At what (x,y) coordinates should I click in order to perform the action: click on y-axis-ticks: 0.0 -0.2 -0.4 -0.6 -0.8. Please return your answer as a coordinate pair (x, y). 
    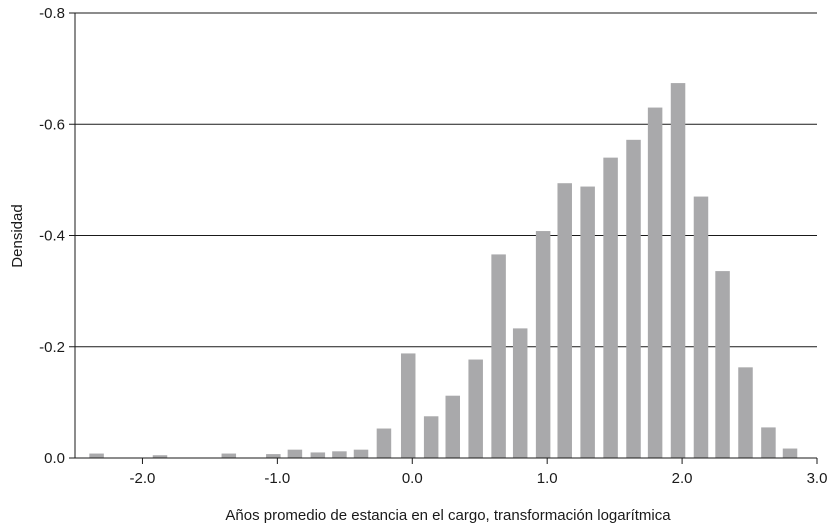
    Looking at the image, I should click on (57, 236).